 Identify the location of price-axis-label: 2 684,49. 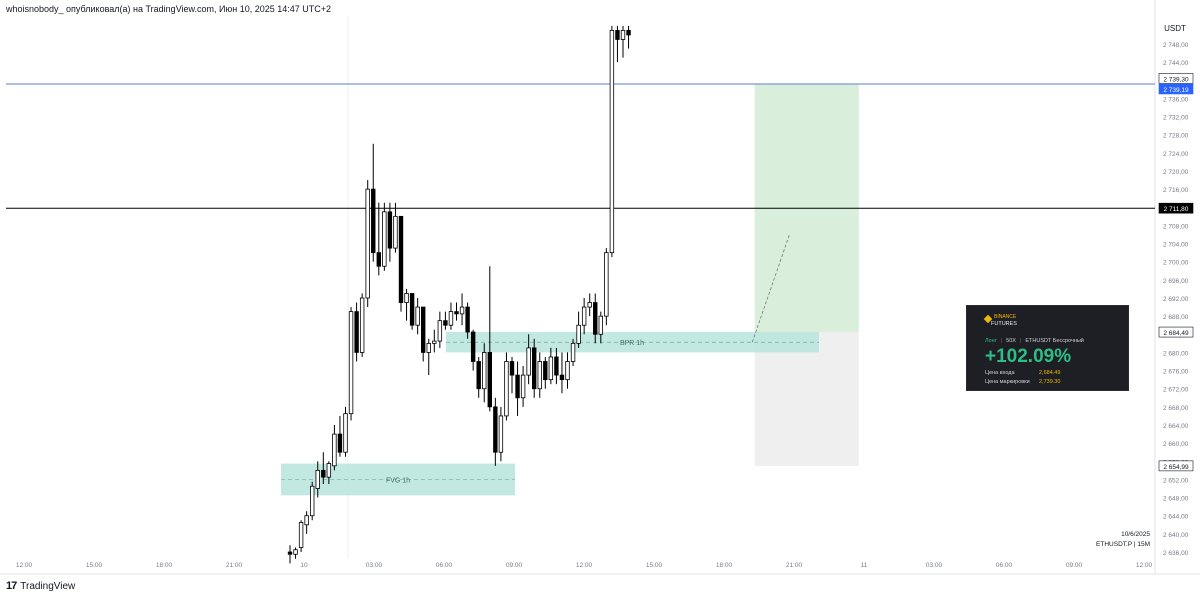
(1176, 333).